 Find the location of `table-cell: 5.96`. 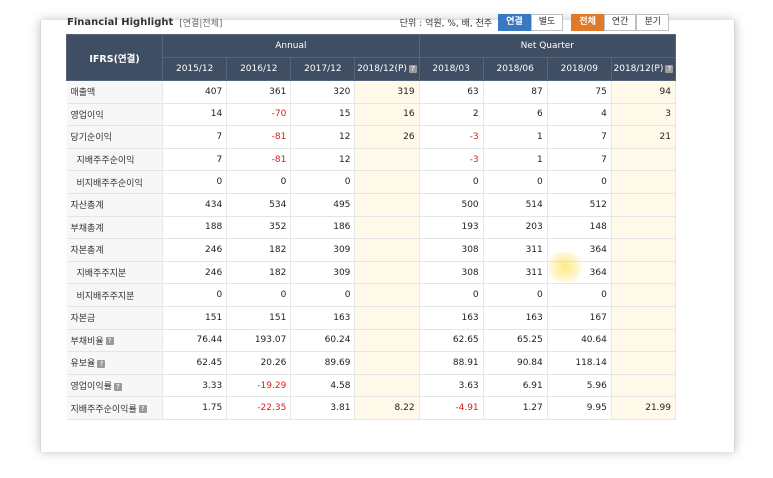

table-cell: 5.96 is located at coordinates (579, 386).